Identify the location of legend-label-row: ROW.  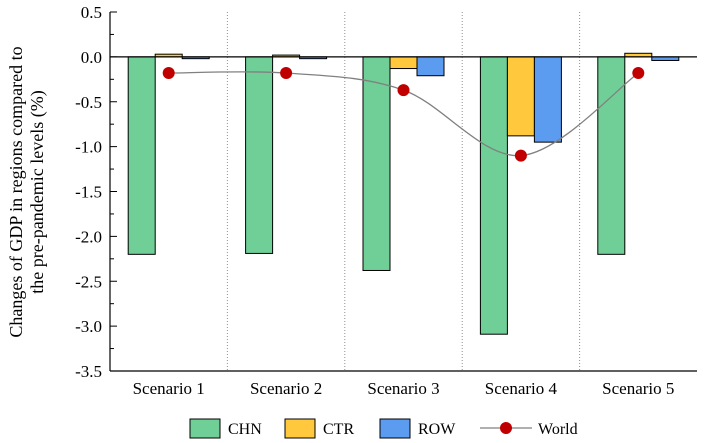
(437, 429).